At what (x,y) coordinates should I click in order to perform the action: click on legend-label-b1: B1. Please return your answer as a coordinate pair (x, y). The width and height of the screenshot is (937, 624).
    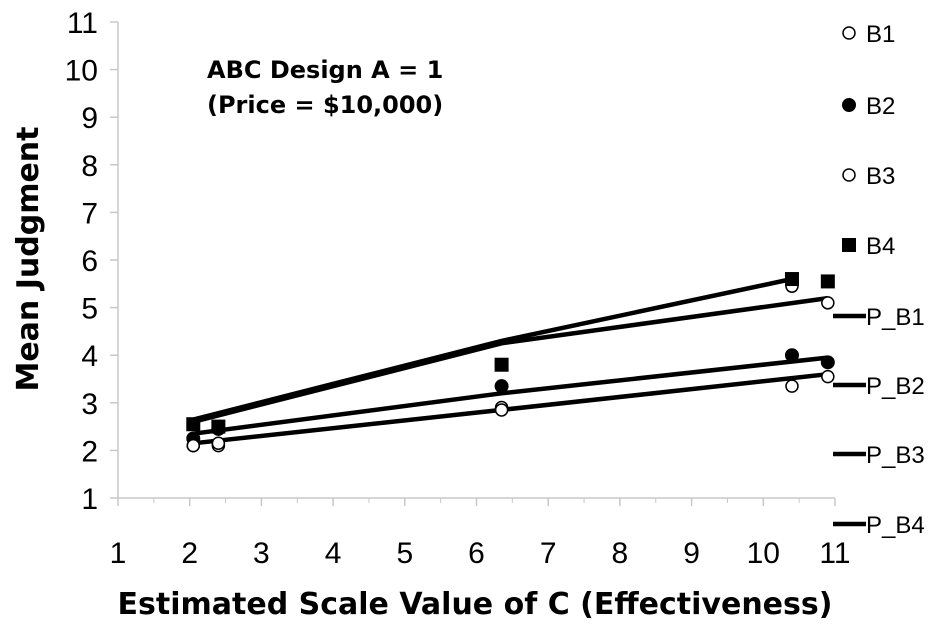
    Looking at the image, I should click on (880, 34).